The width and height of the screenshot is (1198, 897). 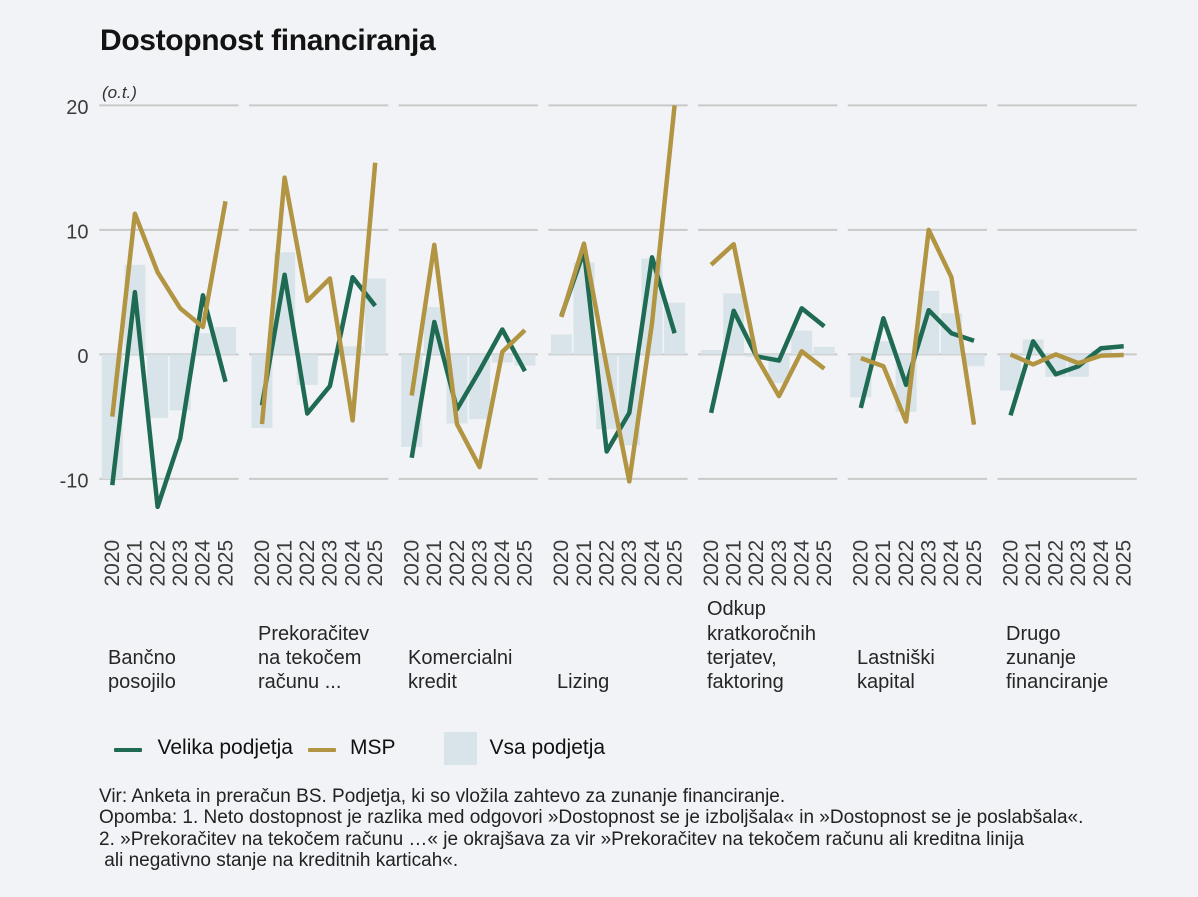 What do you see at coordinates (74, 481) in the screenshot?
I see `svg-text: -10` at bounding box center [74, 481].